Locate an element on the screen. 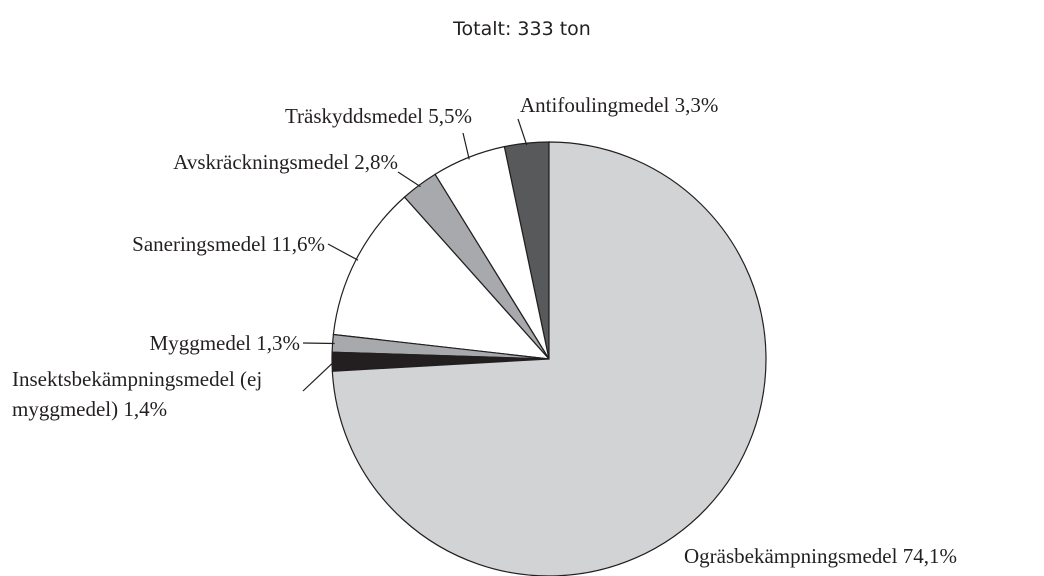 The width and height of the screenshot is (1044, 576). category-label: Antifoulingmedel is located at coordinates (595, 105).